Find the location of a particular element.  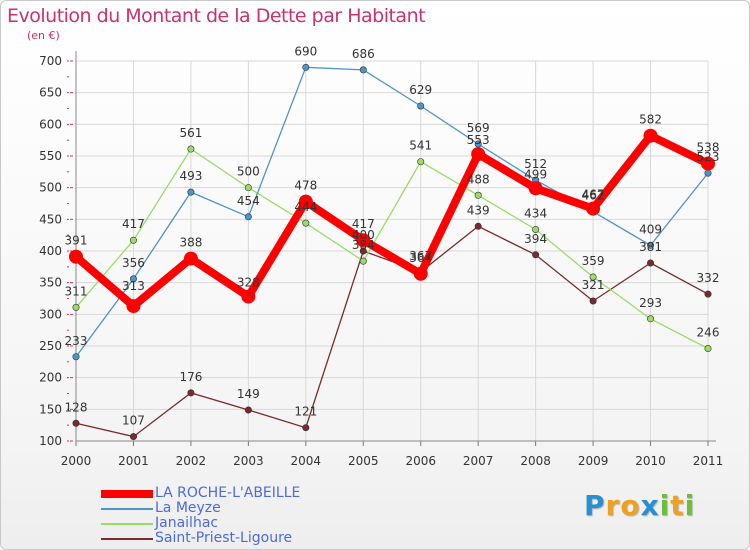

x-tick-label: 2004 is located at coordinates (306, 461).